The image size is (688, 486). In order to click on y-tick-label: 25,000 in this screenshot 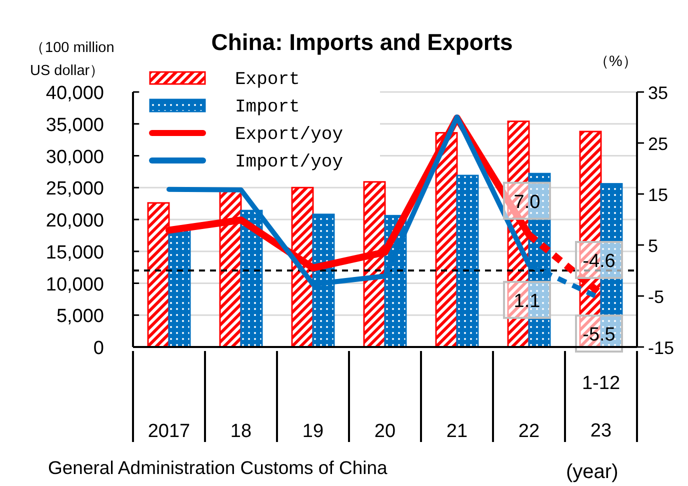, I will do `click(75, 189)`.